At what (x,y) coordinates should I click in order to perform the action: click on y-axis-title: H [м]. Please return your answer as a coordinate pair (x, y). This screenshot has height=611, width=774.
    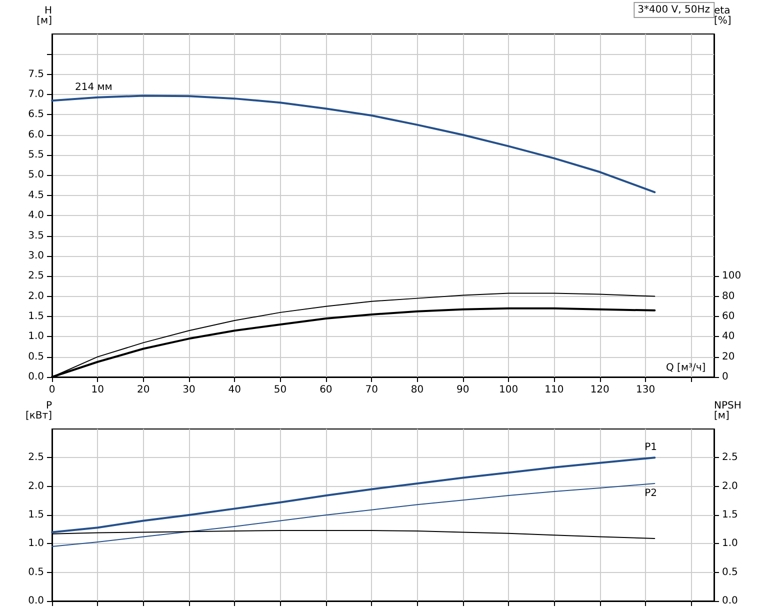
    Looking at the image, I should click on (44, 16).